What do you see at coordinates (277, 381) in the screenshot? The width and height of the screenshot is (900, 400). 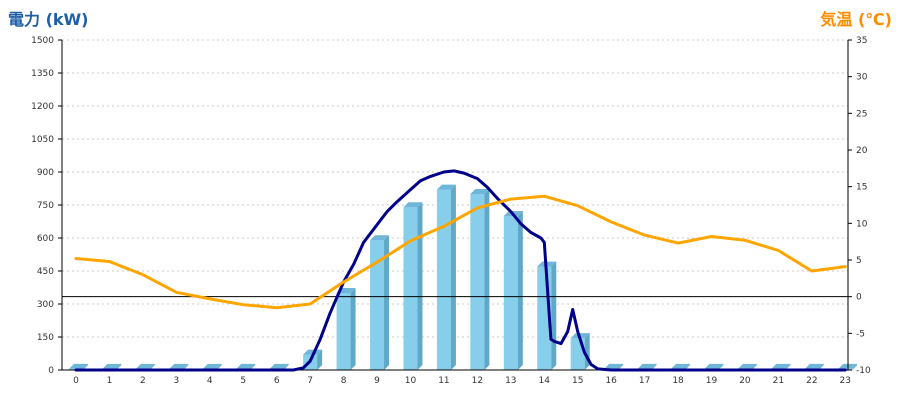 I see `x-tick-label: 6` at bounding box center [277, 381].